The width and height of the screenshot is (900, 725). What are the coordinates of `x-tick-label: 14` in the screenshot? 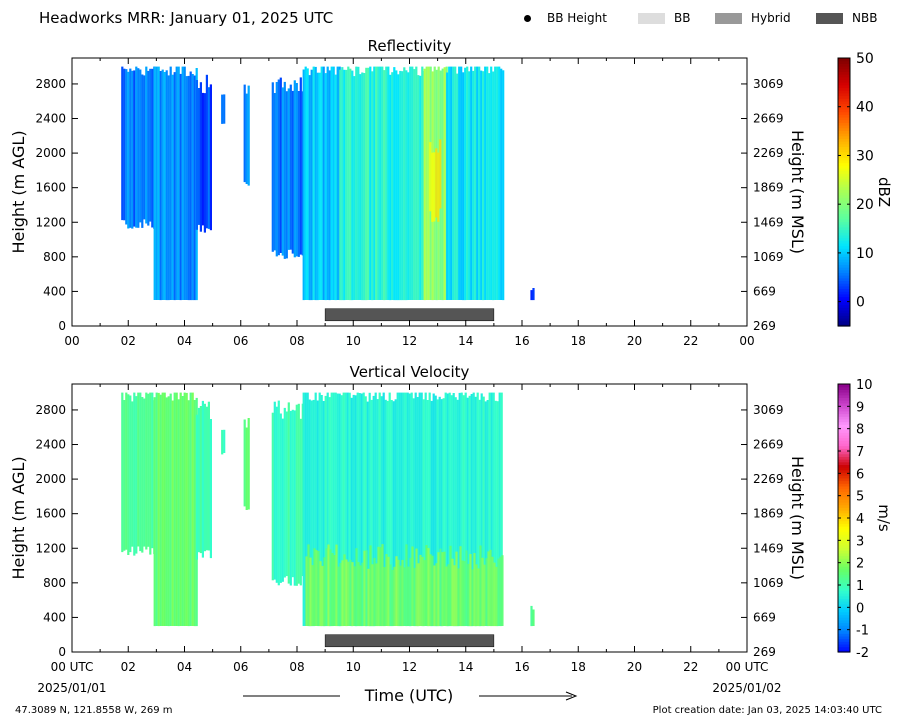 It's located at (465, 667).